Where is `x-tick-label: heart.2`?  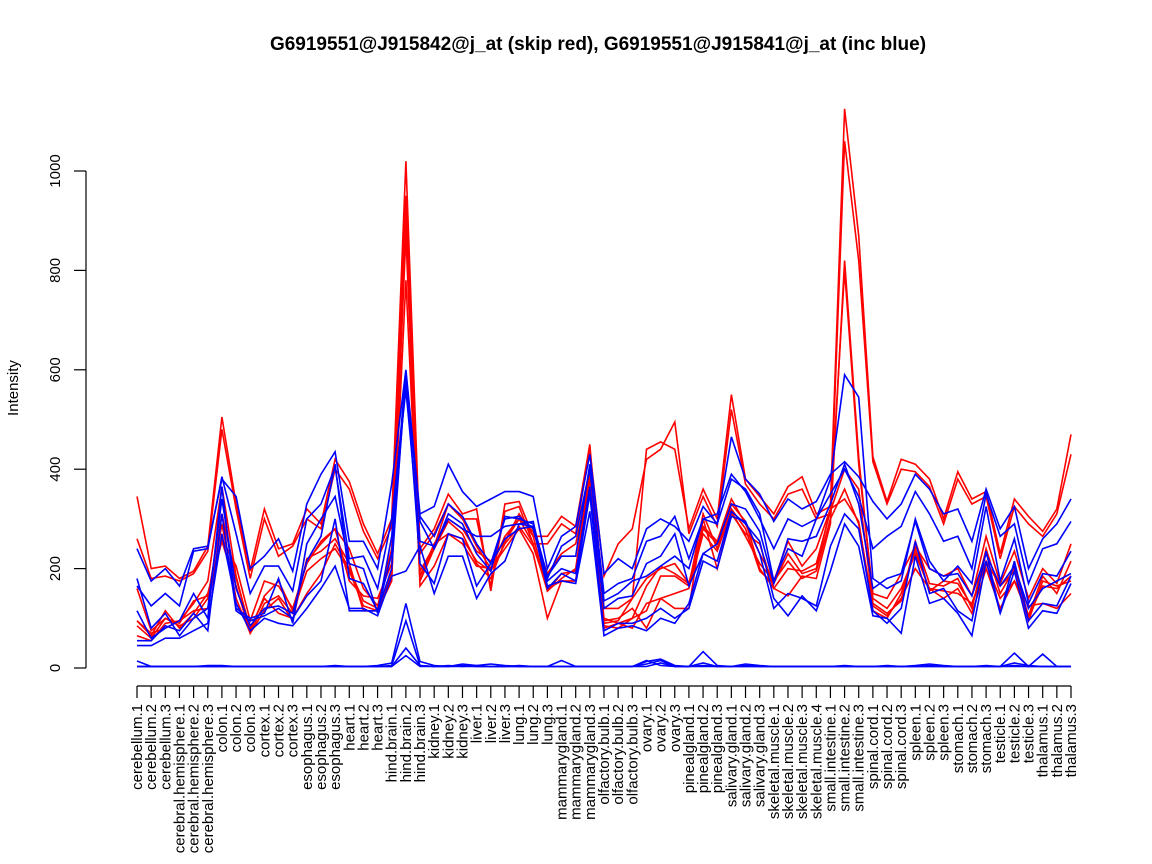 x-tick-label: heart.2 is located at coordinates (363, 727).